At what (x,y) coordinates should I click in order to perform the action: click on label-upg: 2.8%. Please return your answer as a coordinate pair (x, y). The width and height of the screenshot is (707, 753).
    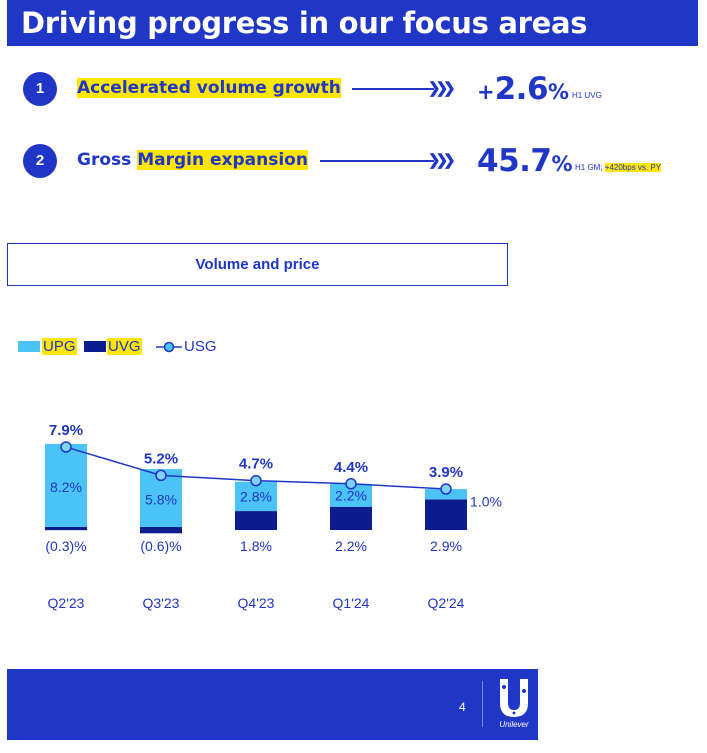
    Looking at the image, I should click on (256, 496).